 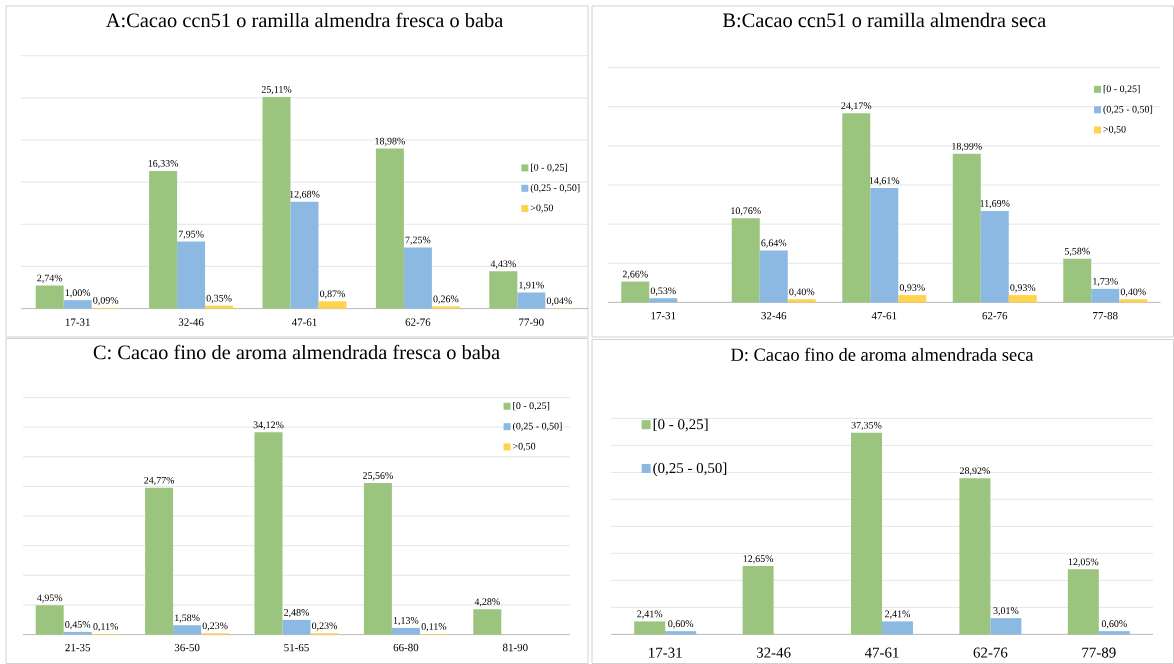 I want to click on data-label: 14,61%, so click(x=884, y=181).